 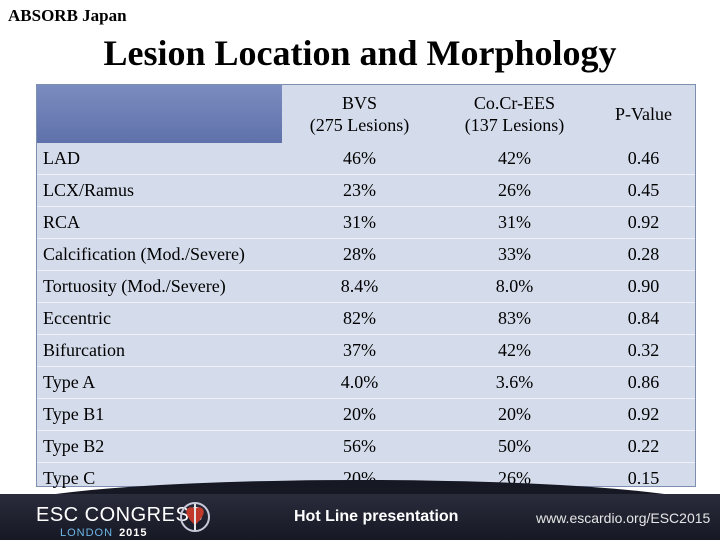 I want to click on p-value: 0.15, so click(x=643, y=478).